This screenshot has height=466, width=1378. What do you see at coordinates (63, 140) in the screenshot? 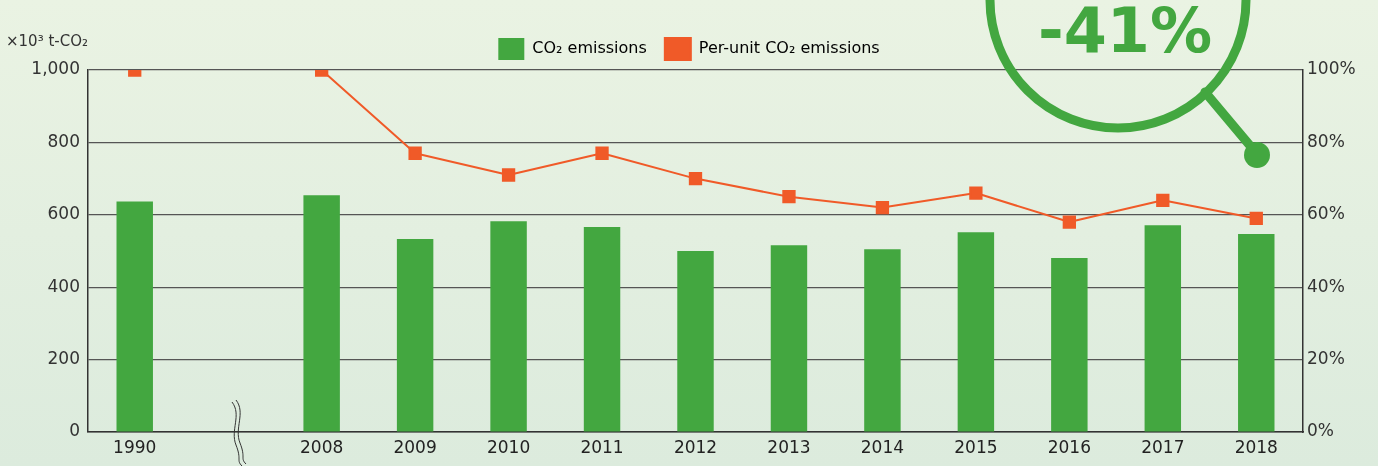
I see `y-tick-label: 800` at bounding box center [63, 140].